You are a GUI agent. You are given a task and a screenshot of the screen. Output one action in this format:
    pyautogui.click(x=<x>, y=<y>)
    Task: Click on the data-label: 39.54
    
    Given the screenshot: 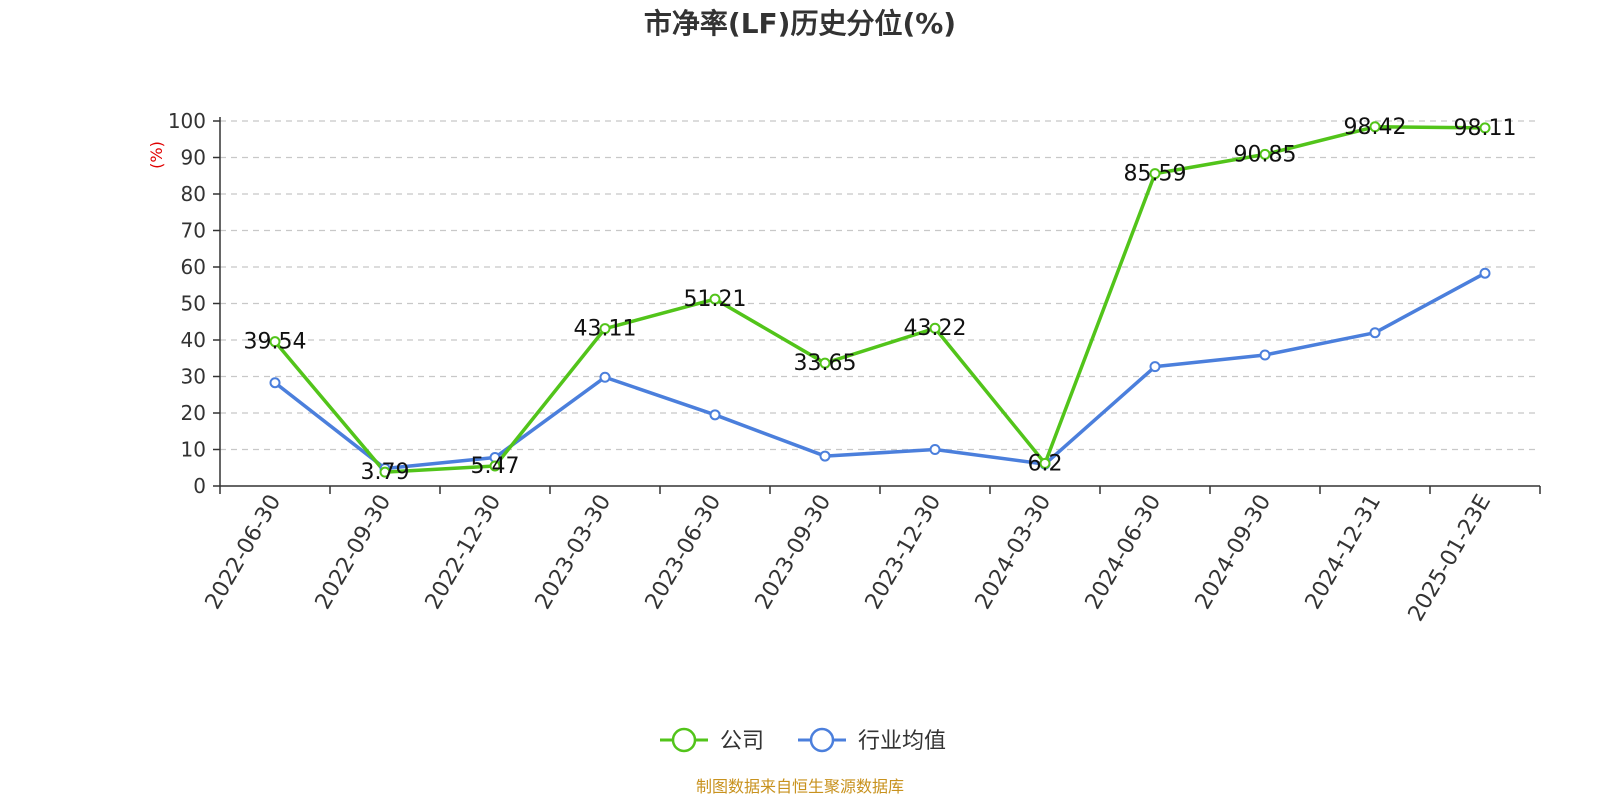 What is the action you would take?
    pyautogui.click(x=275, y=342)
    